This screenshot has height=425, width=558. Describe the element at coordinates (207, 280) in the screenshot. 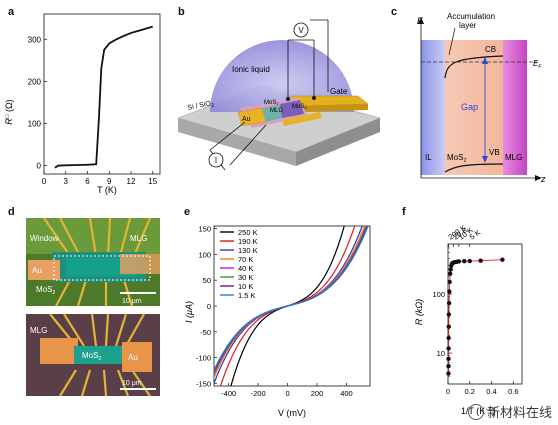

I see `y-tick-label: 50` at that location.